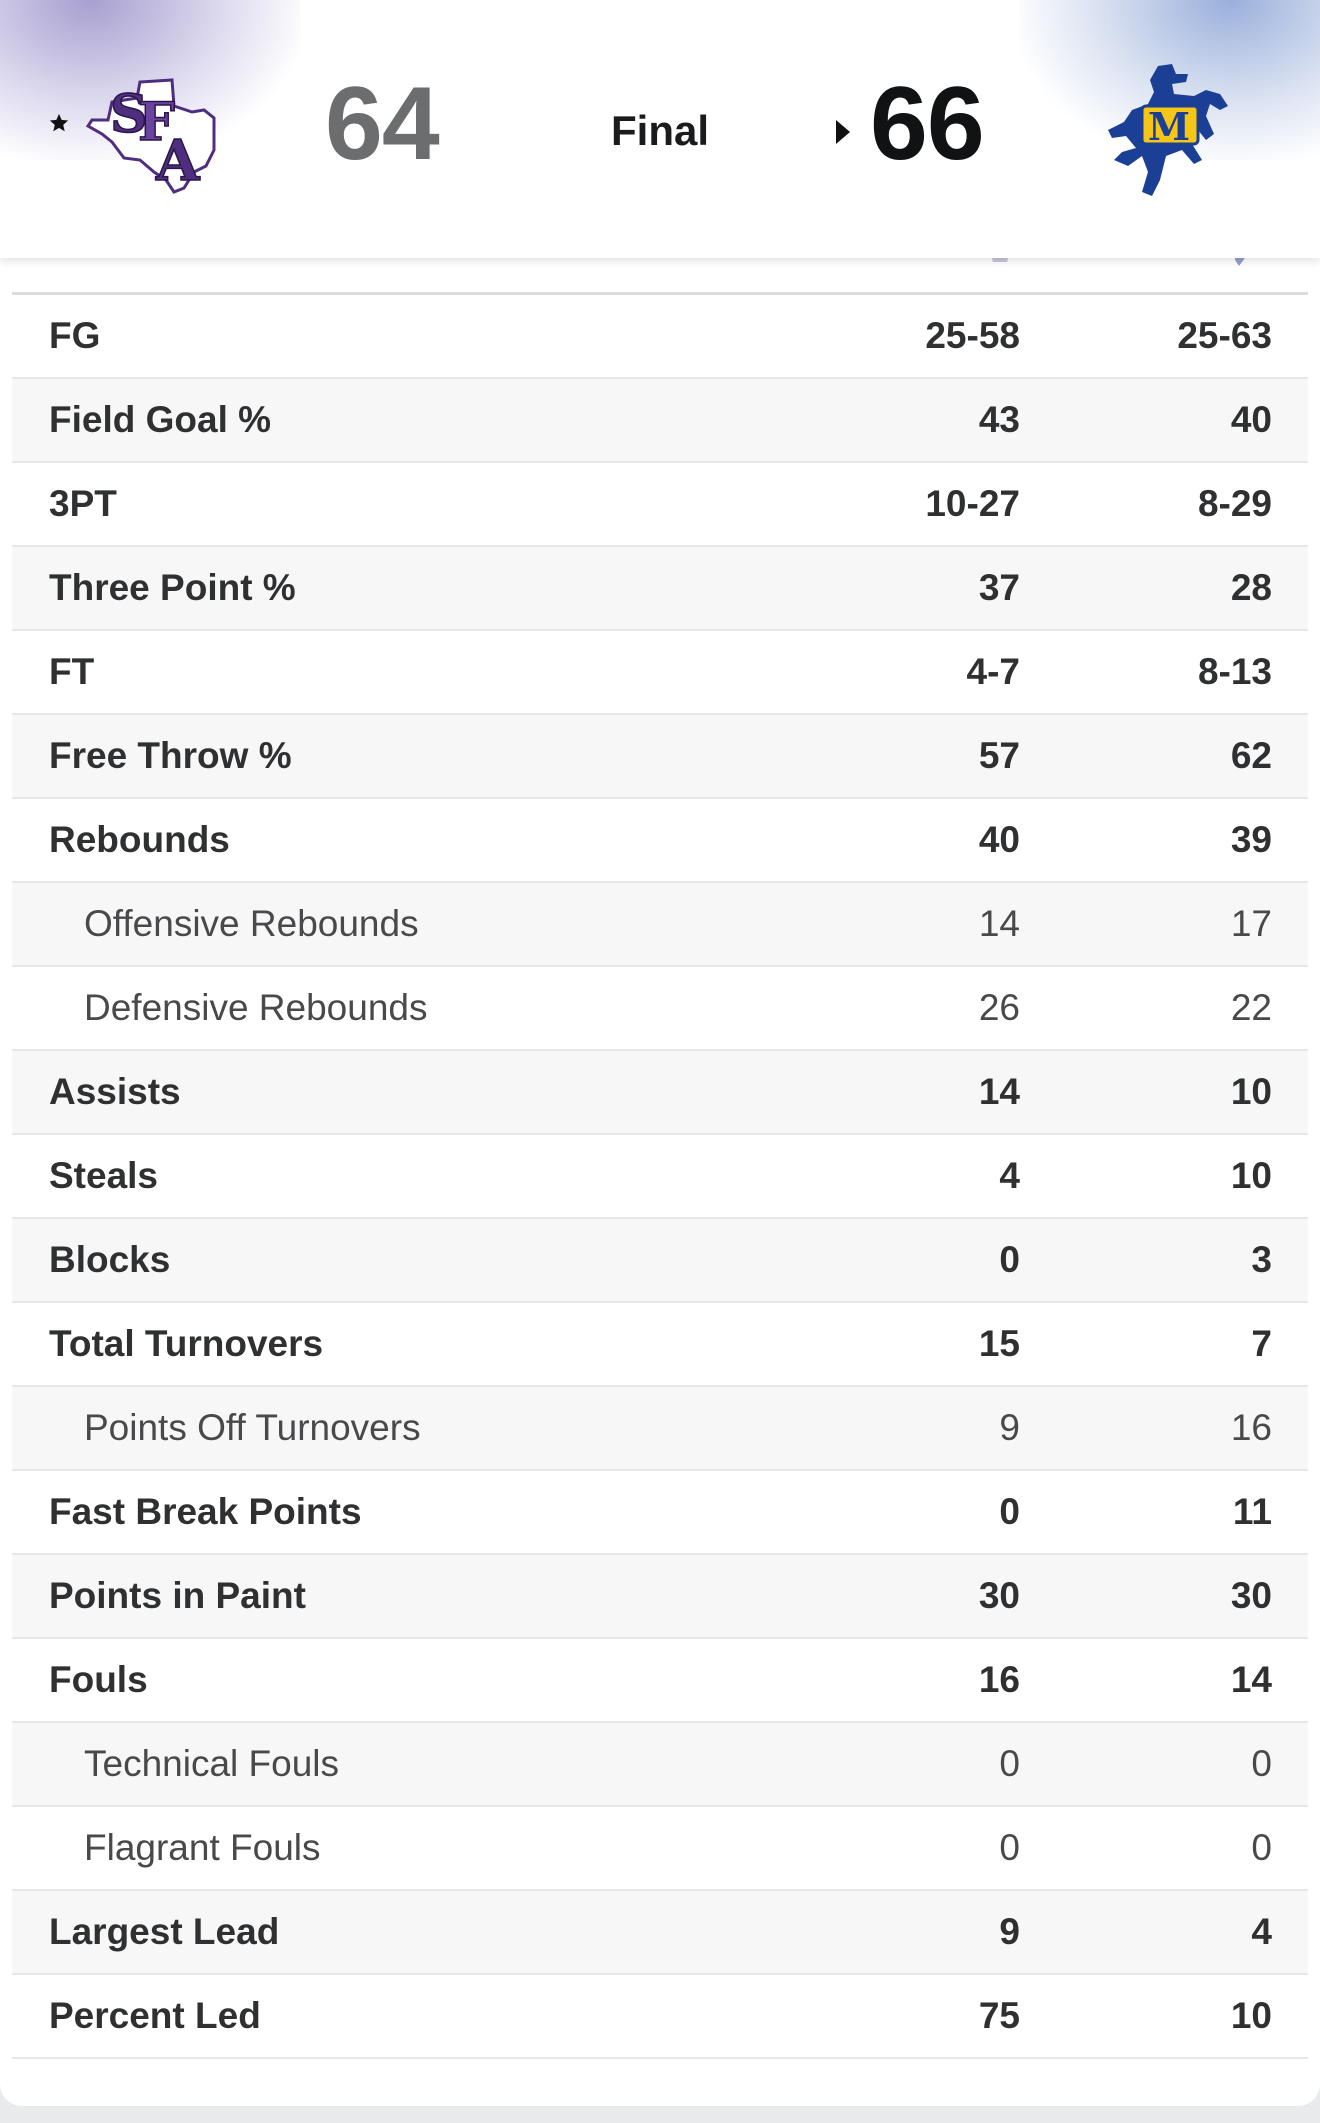 The width and height of the screenshot is (1320, 2123). What do you see at coordinates (252, 1427) in the screenshot?
I see `stat-label: Points Off Turnovers` at bounding box center [252, 1427].